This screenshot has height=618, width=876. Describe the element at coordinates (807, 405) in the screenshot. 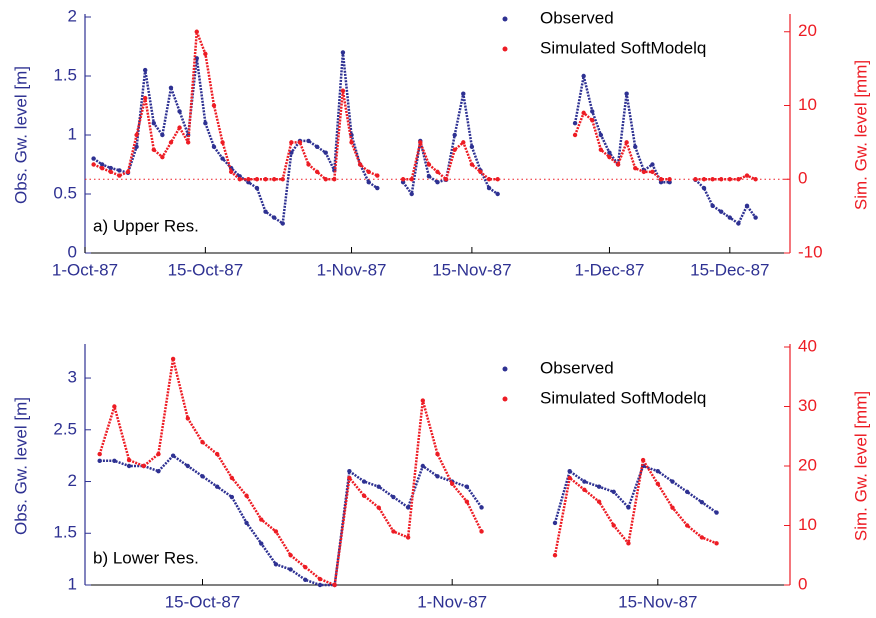

I see `y2-tick-label: 30` at that location.